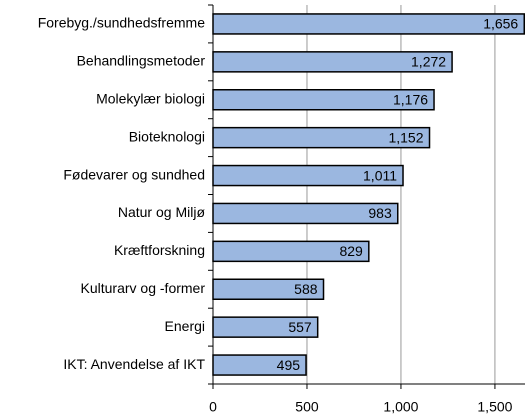 This screenshot has height=420, width=528. Describe the element at coordinates (134, 364) in the screenshot. I see `y-tick-label: IKT: Anvendelse af IKT` at that location.